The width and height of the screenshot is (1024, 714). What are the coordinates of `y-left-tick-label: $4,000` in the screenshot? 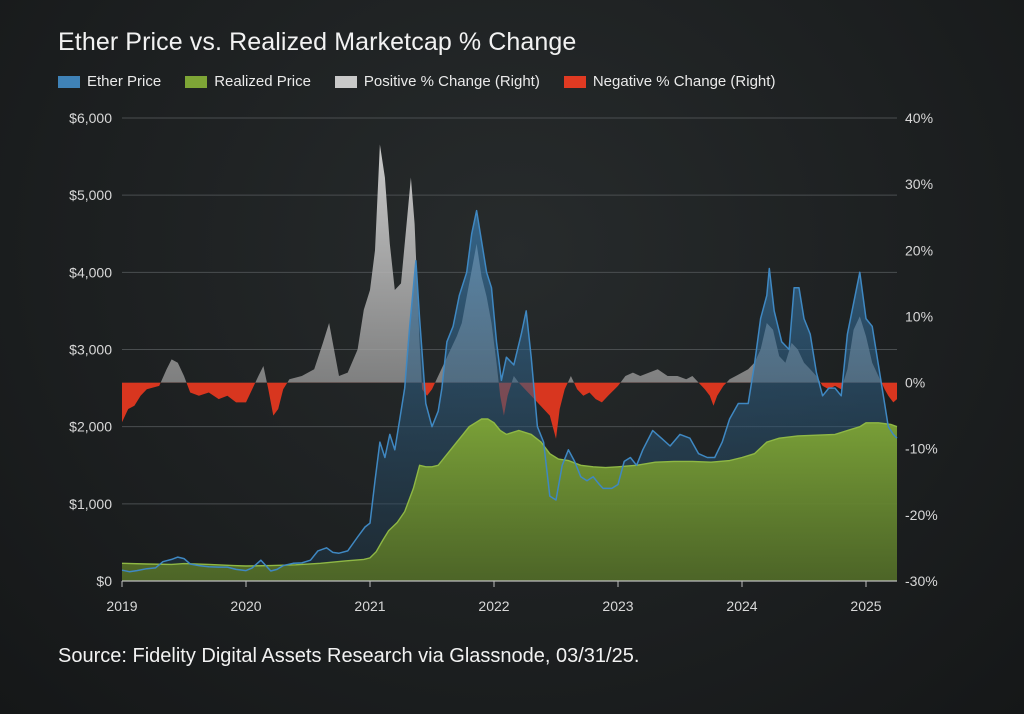 It's located at (90, 272).